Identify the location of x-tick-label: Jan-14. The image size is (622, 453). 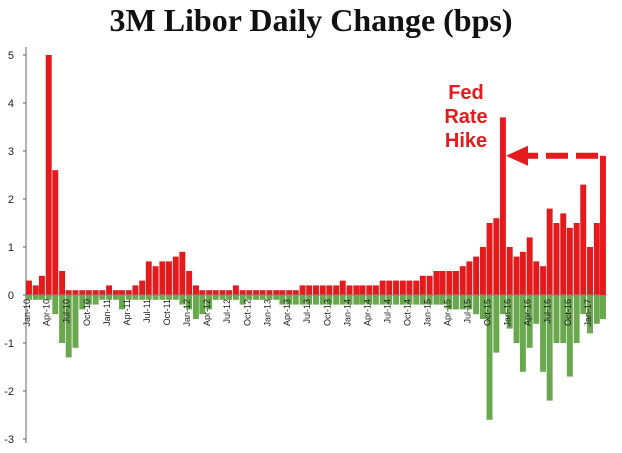
(348, 313).